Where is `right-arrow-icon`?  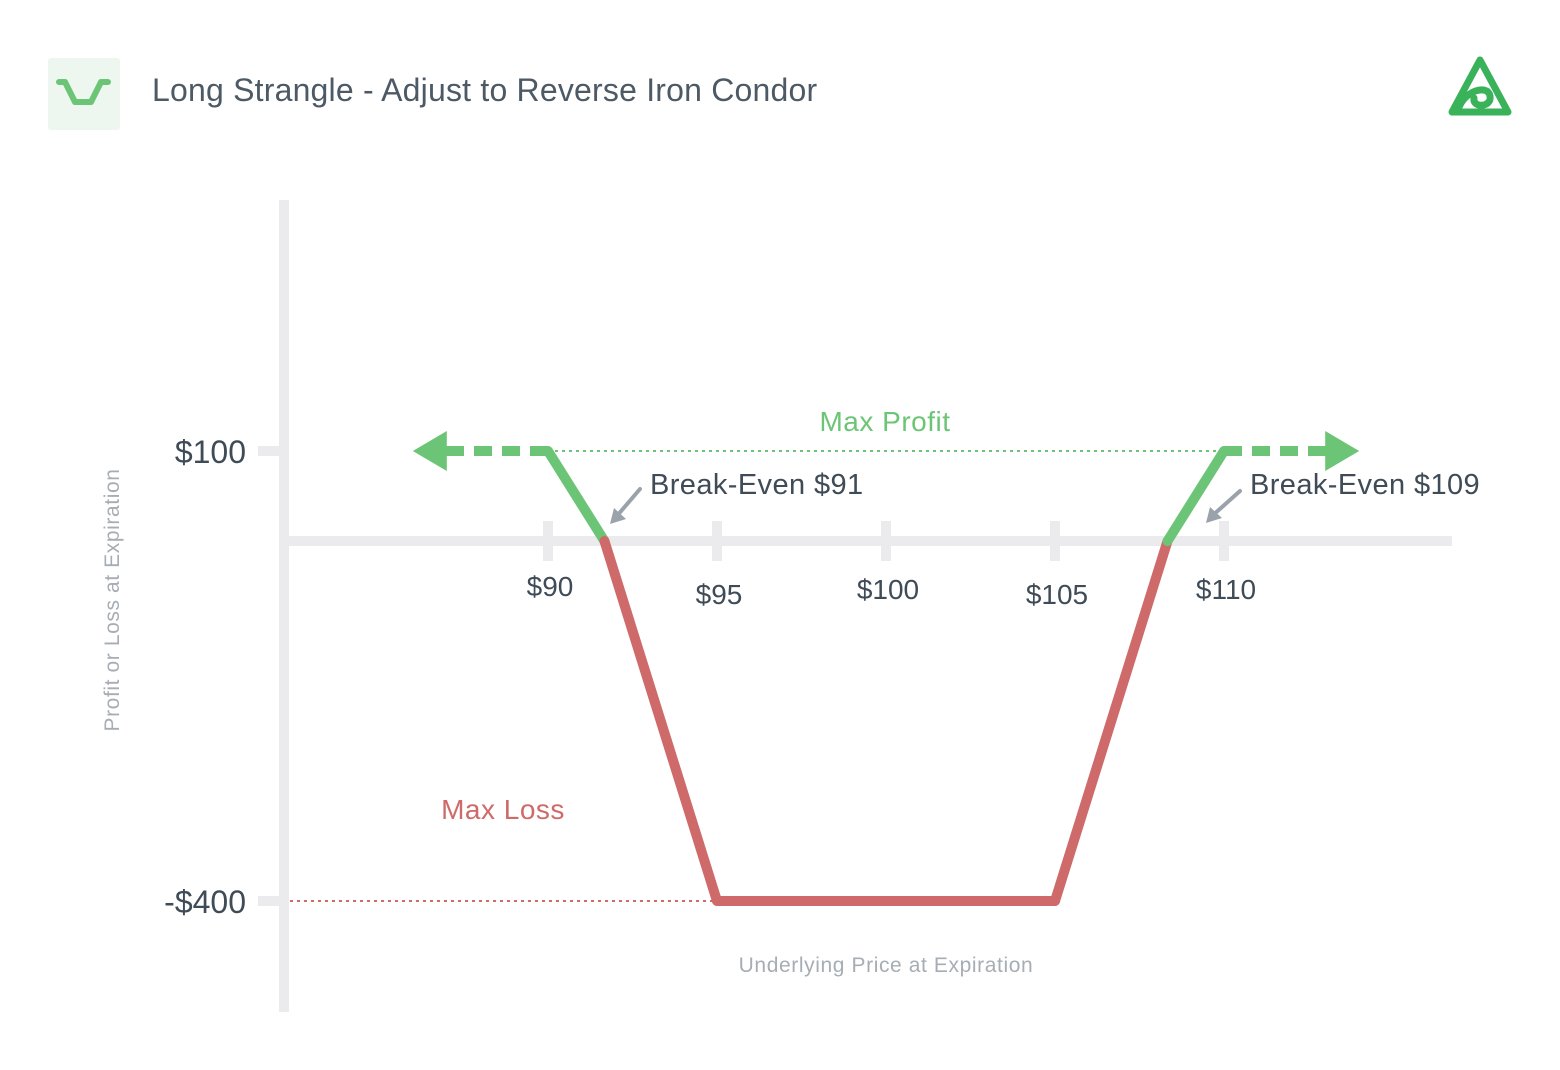
right-arrow-icon is located at coordinates (1342, 451).